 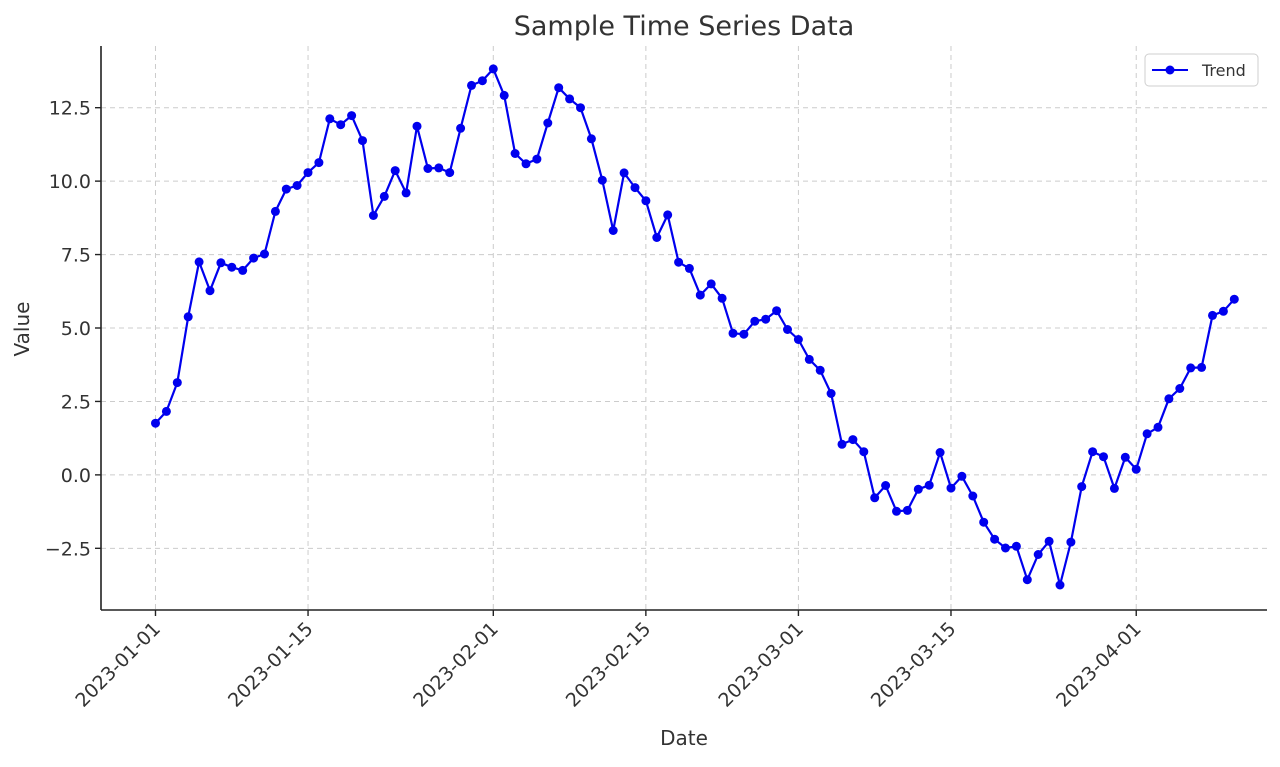 I want to click on x-tick-label: 2023-03-15, so click(x=914, y=665).